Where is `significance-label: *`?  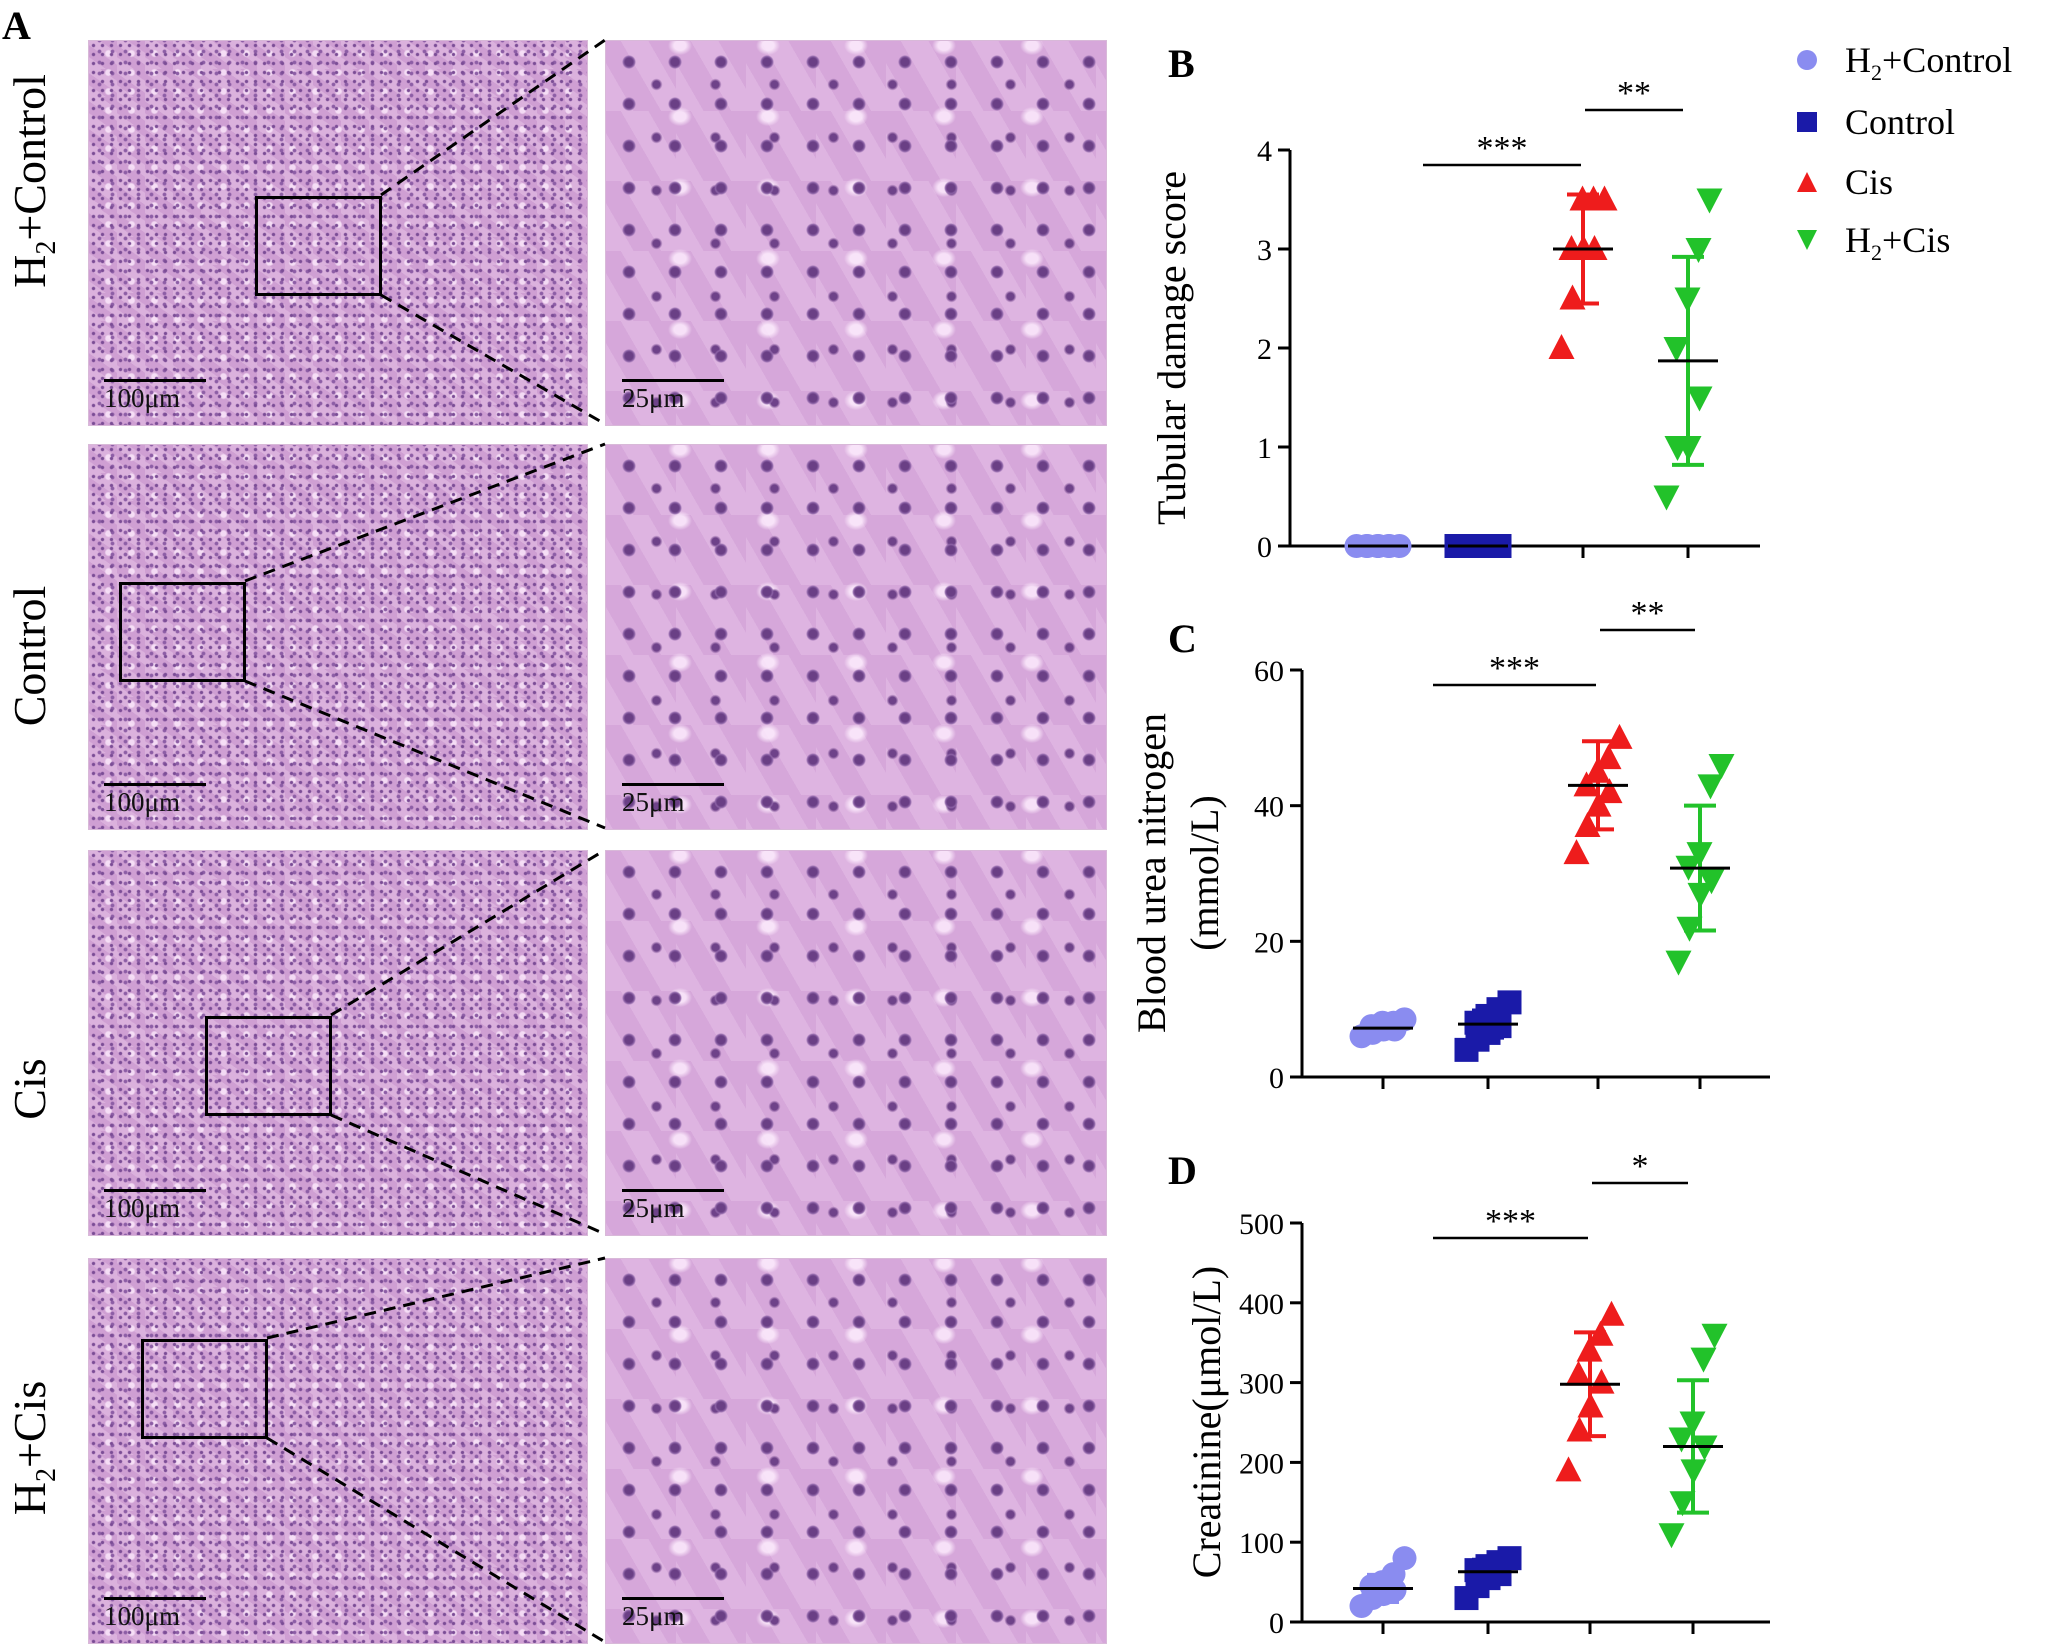 significance-label: * is located at coordinates (1640, 1166).